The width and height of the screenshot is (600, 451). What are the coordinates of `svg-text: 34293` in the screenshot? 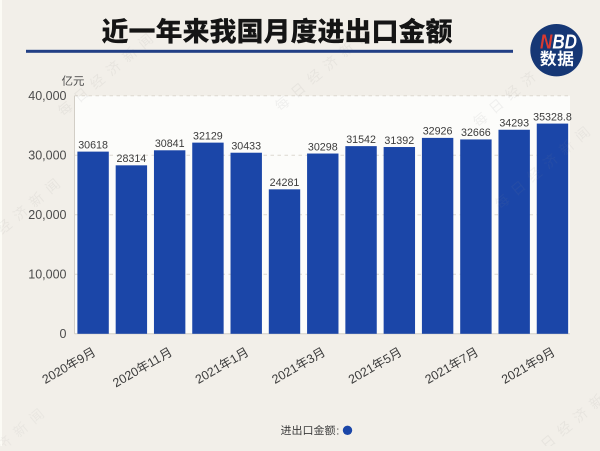 It's located at (514, 124).